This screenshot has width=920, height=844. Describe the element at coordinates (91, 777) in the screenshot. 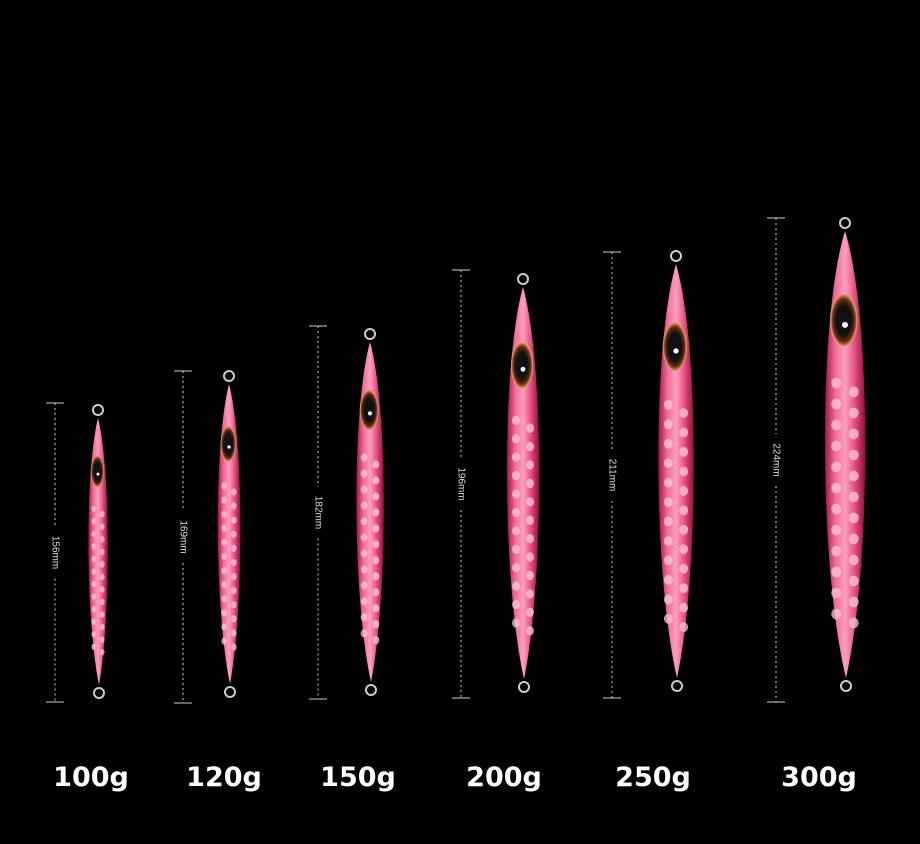

I see `weight-label: 100g` at that location.